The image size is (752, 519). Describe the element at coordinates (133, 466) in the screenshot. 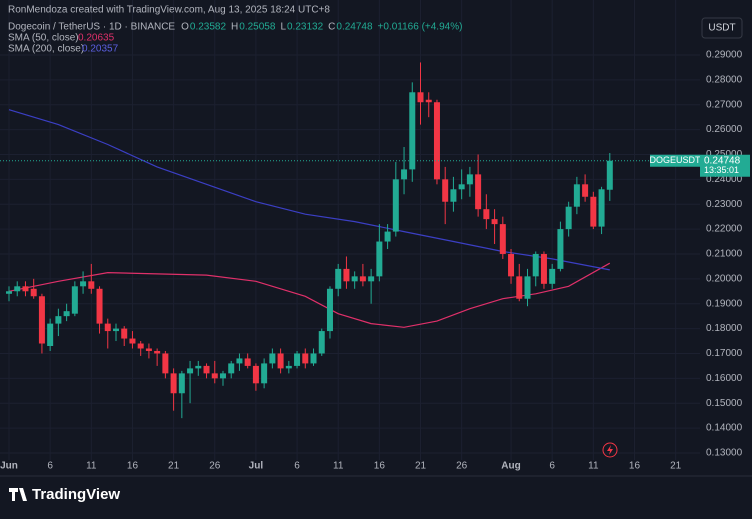

I see `x-tick-label: 16` at that location.